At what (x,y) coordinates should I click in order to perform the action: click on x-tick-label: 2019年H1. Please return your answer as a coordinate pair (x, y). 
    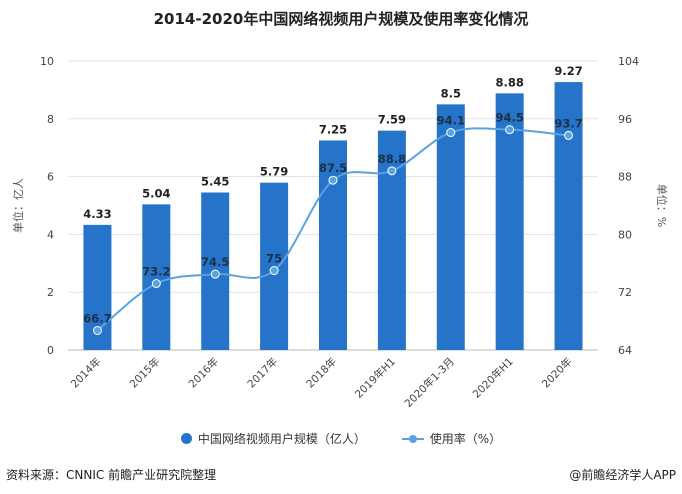
    Looking at the image, I should click on (375, 378).